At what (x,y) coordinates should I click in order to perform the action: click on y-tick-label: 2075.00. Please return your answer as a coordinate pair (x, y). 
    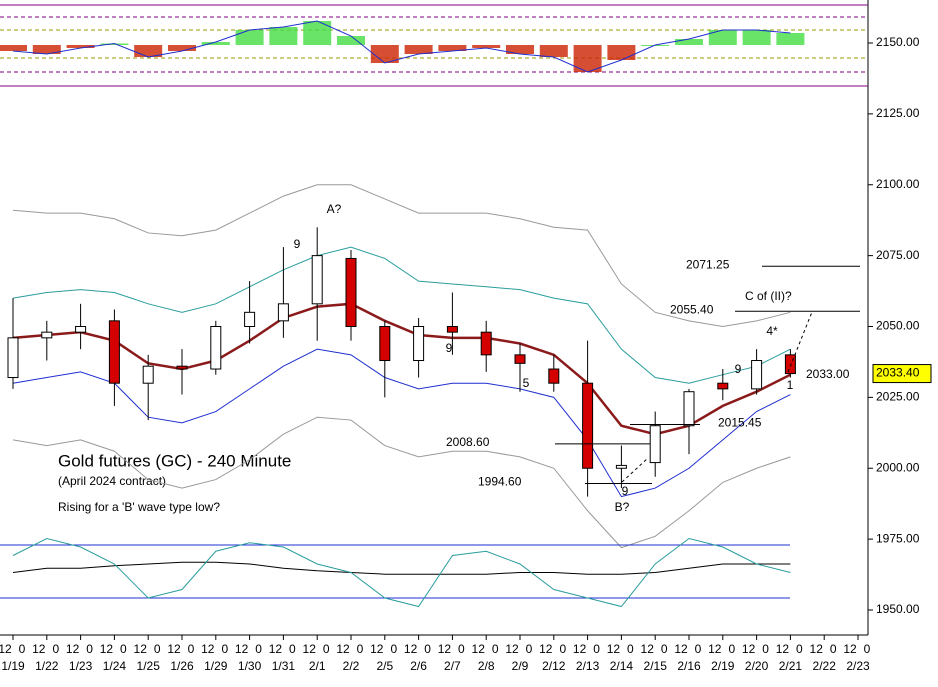
    Looking at the image, I should click on (898, 255).